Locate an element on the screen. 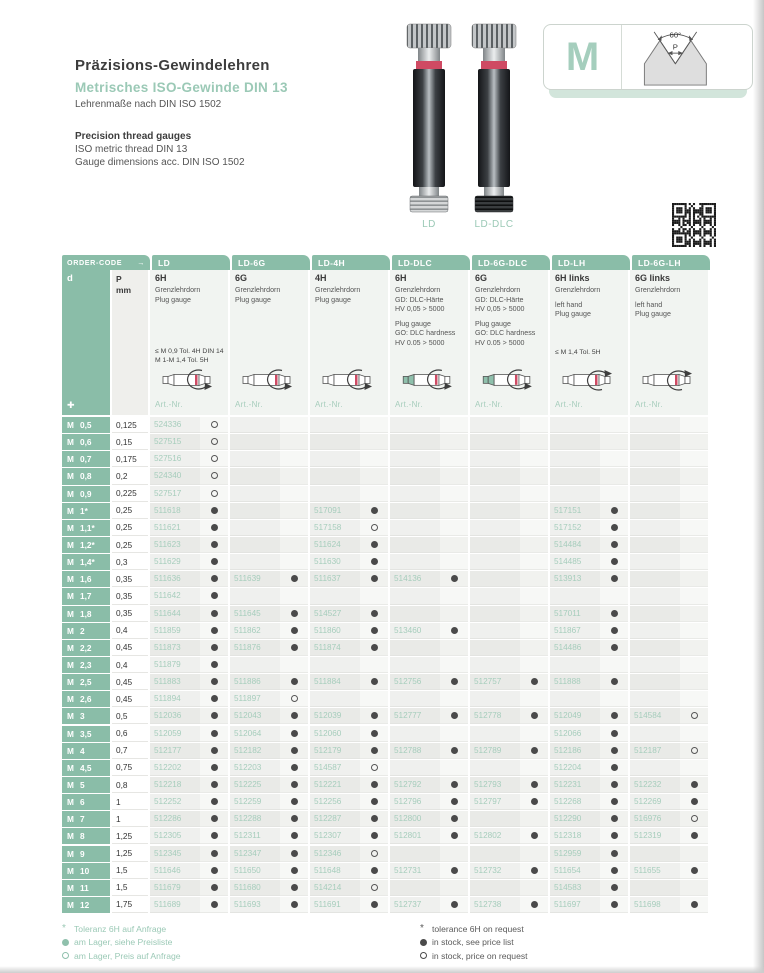 The height and width of the screenshot is (973, 764). order-code-label: ORDER-CODE is located at coordinates (95, 262).